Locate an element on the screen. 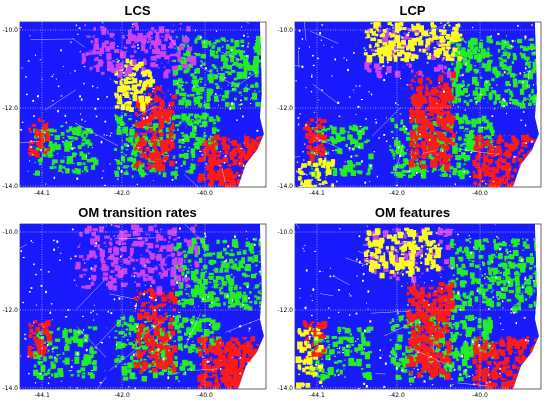 The image size is (550, 405). panel-title: LCS is located at coordinates (137, 10).